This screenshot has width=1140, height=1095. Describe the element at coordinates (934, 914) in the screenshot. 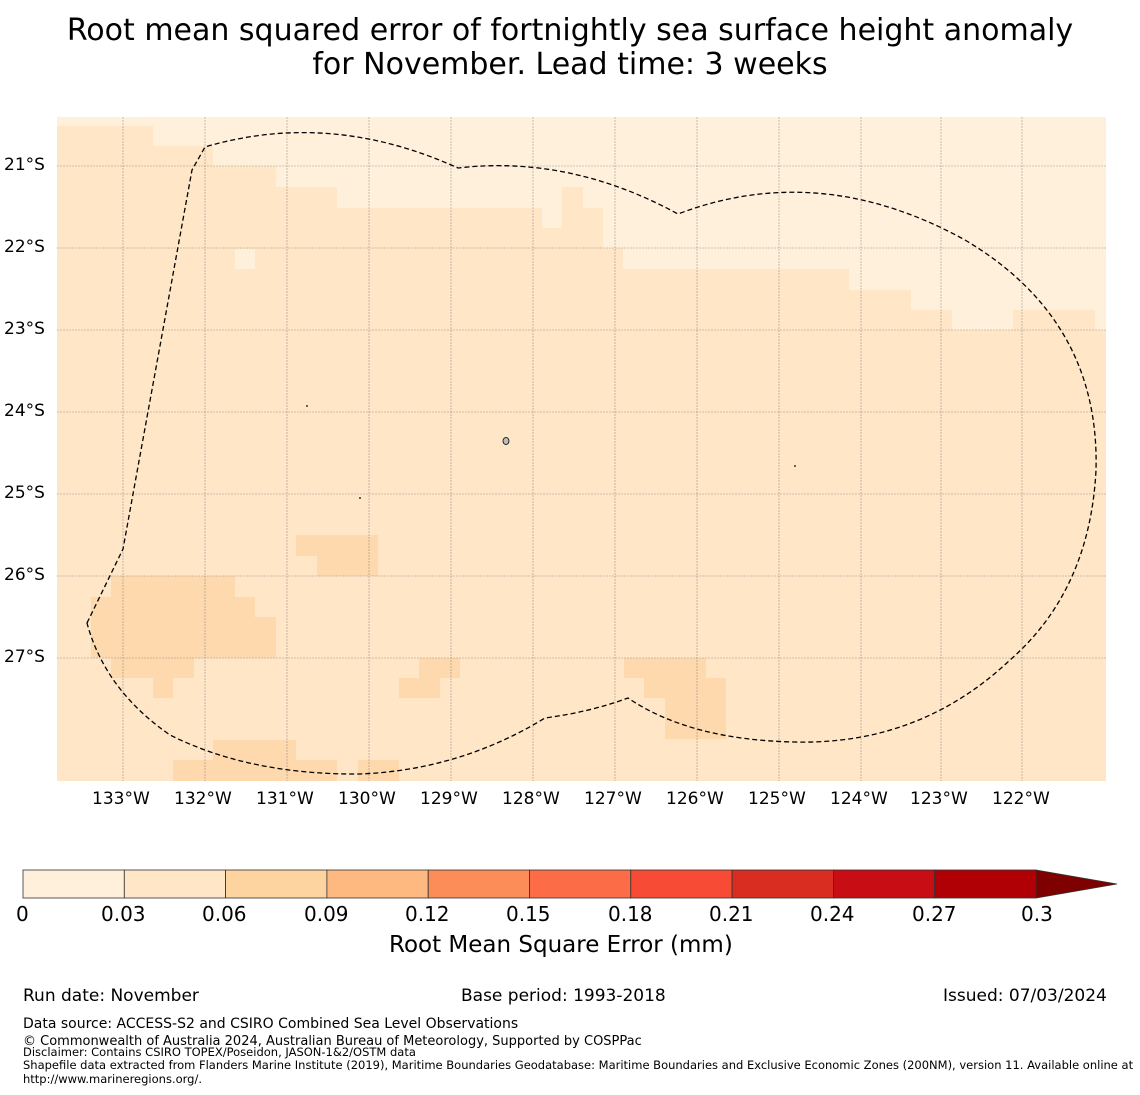

I see `colorbar-tick: 0.27` at that location.